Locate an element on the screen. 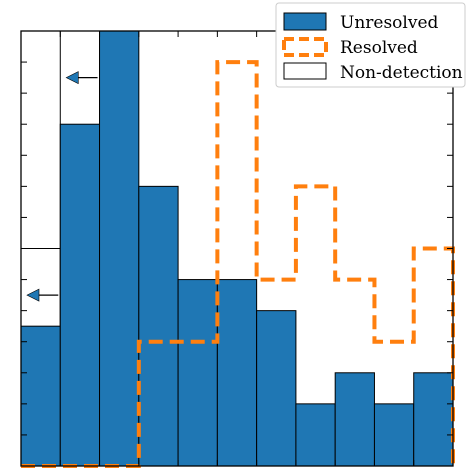  legend-swatch-unresolved is located at coordinates (305, 21).